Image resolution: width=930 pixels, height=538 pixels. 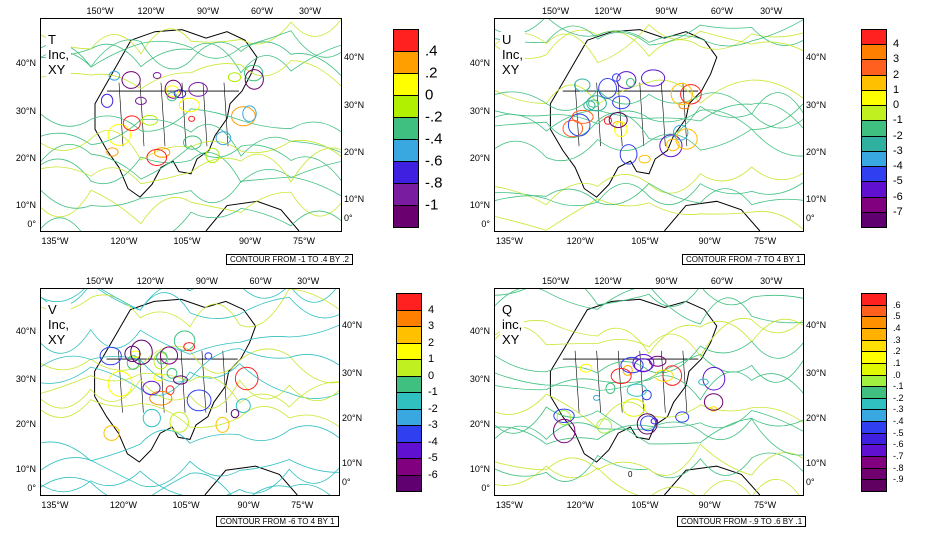 I want to click on contour-caption: CONTOUR FROM -1 TO .4 BY .2, so click(x=289, y=259).